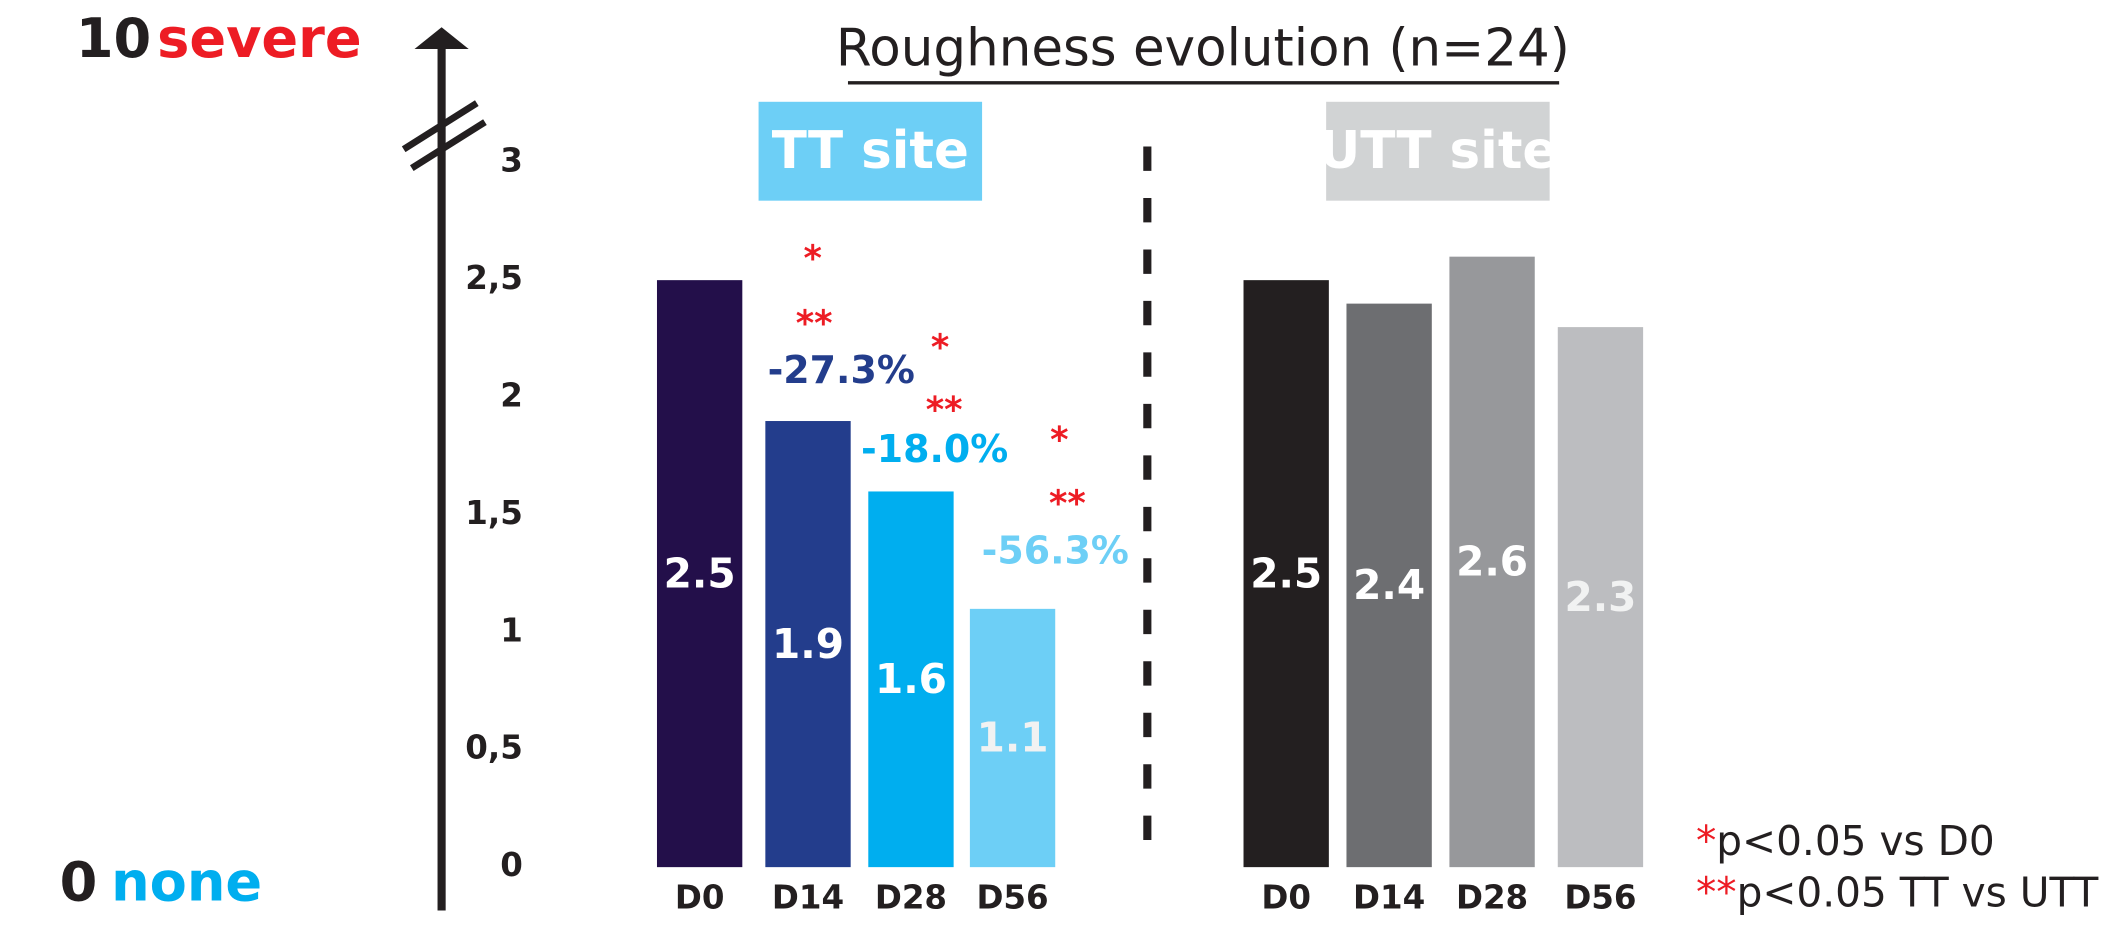 The height and width of the screenshot is (931, 2124). I want to click on footnote-text: p<0.05 vs D0, so click(1855, 841).